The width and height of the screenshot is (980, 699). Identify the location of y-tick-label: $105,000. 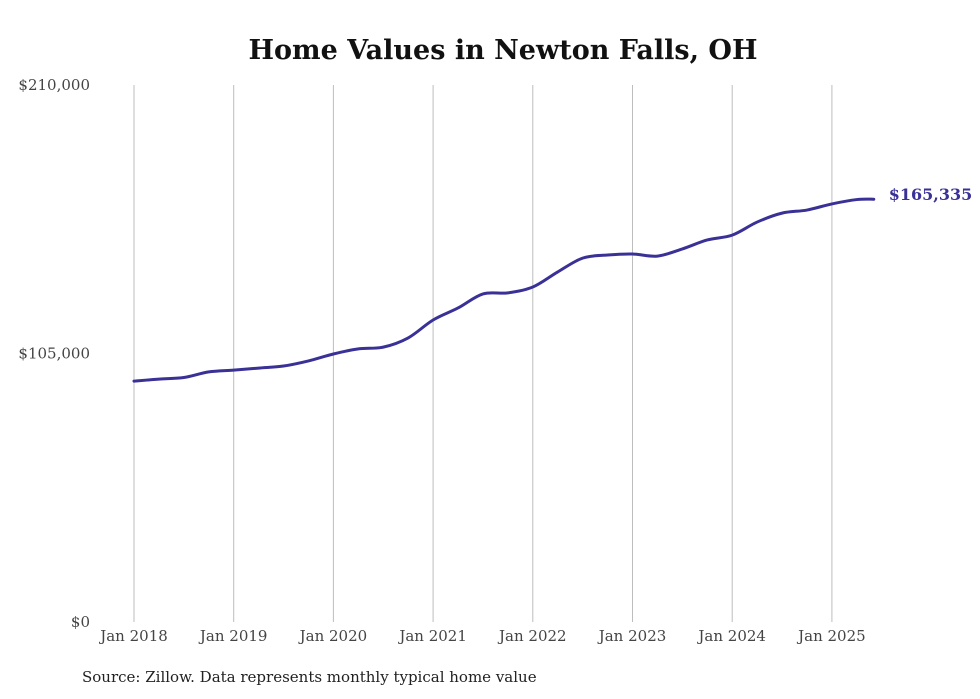
(54, 354).